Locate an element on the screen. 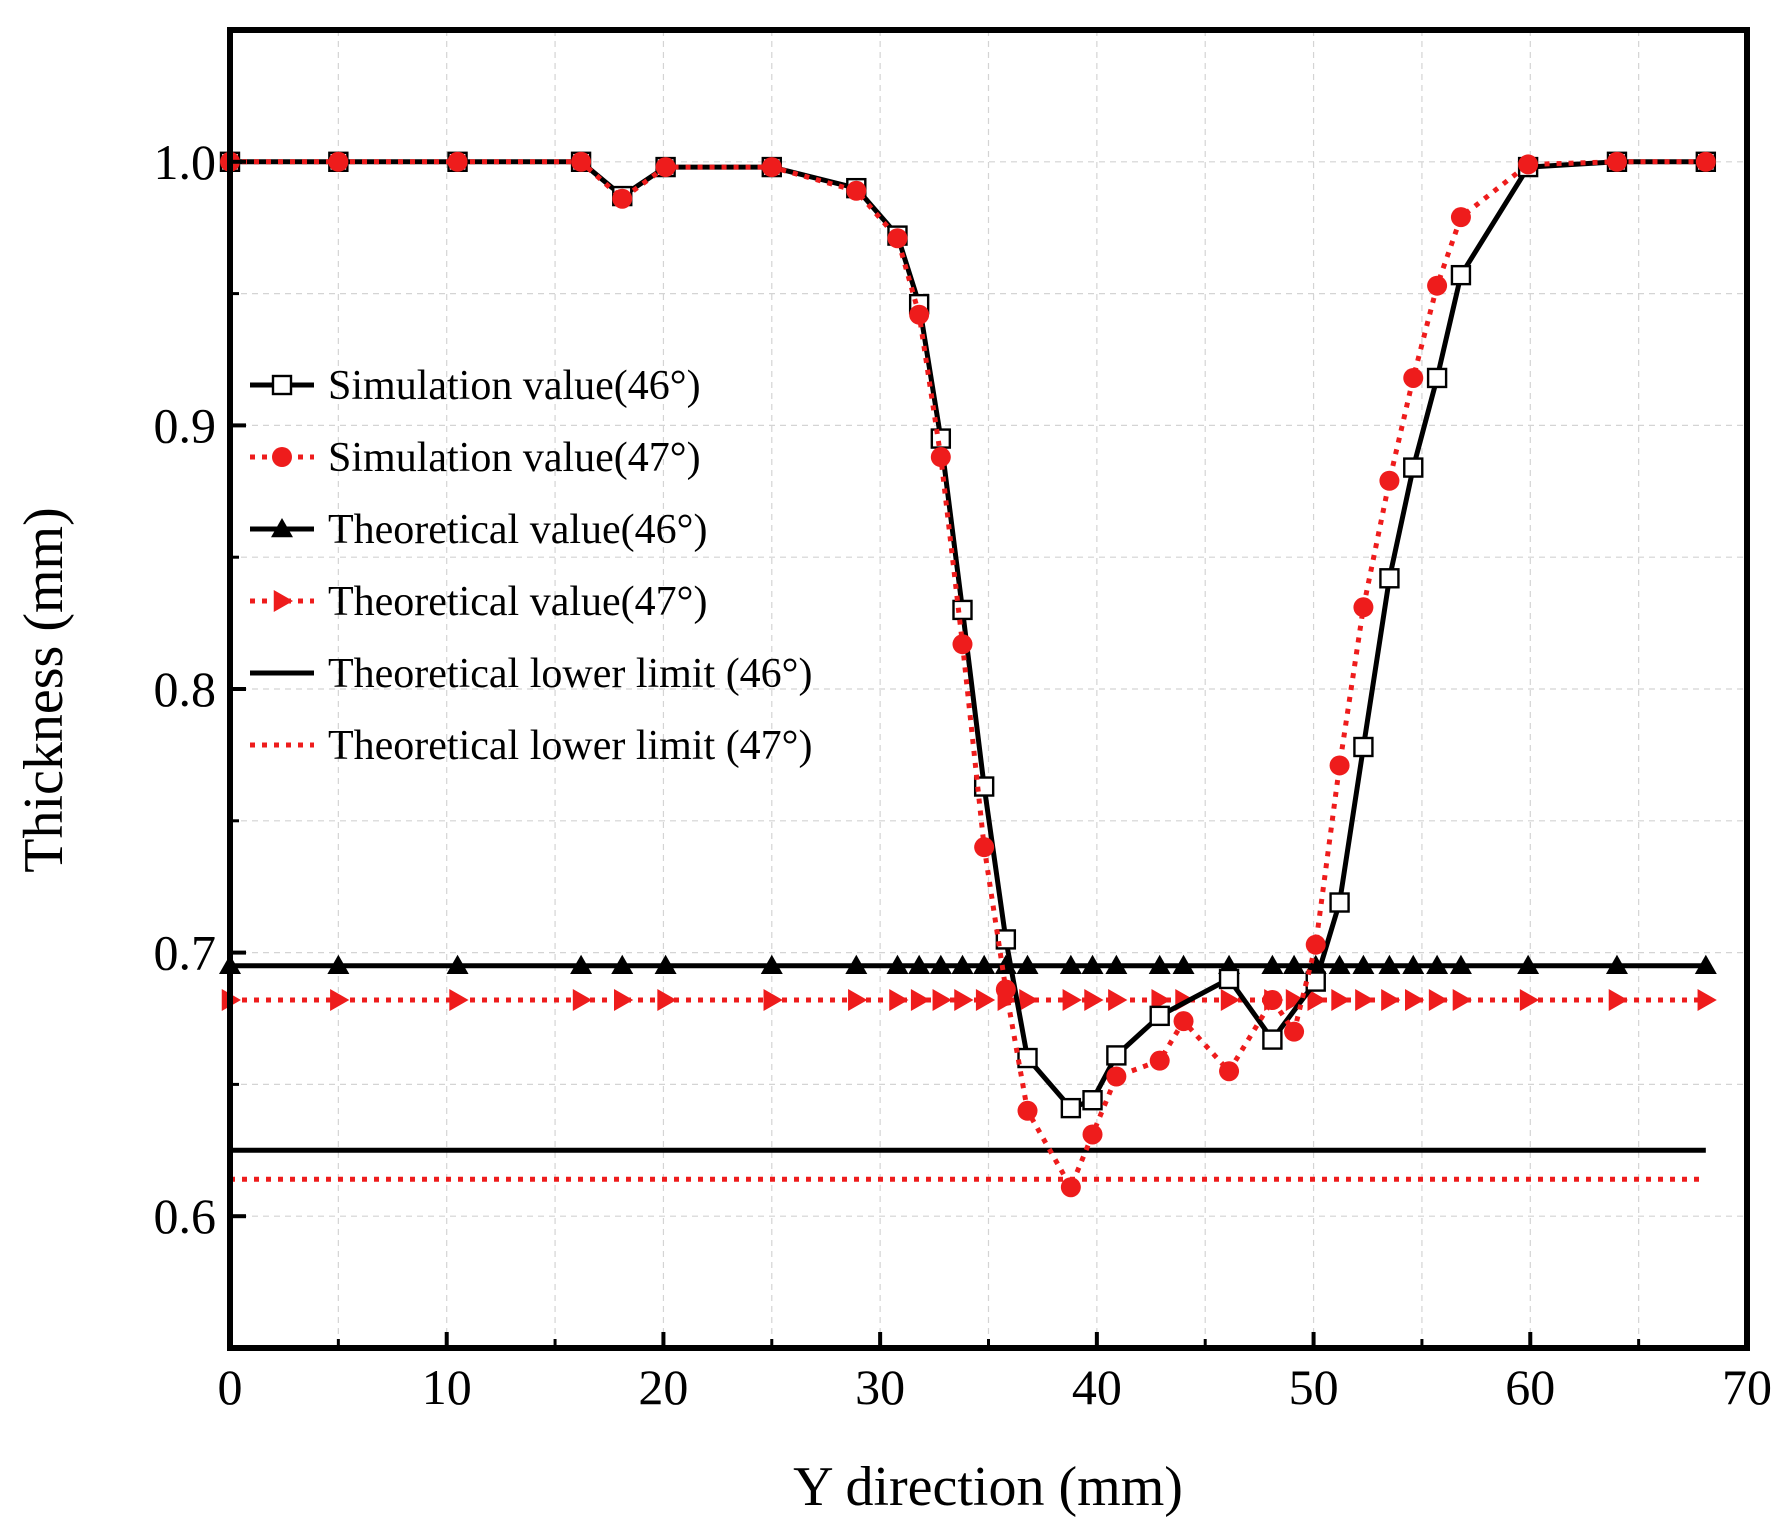  legend-label: Theoretical lower limit (46°) is located at coordinates (570, 674).